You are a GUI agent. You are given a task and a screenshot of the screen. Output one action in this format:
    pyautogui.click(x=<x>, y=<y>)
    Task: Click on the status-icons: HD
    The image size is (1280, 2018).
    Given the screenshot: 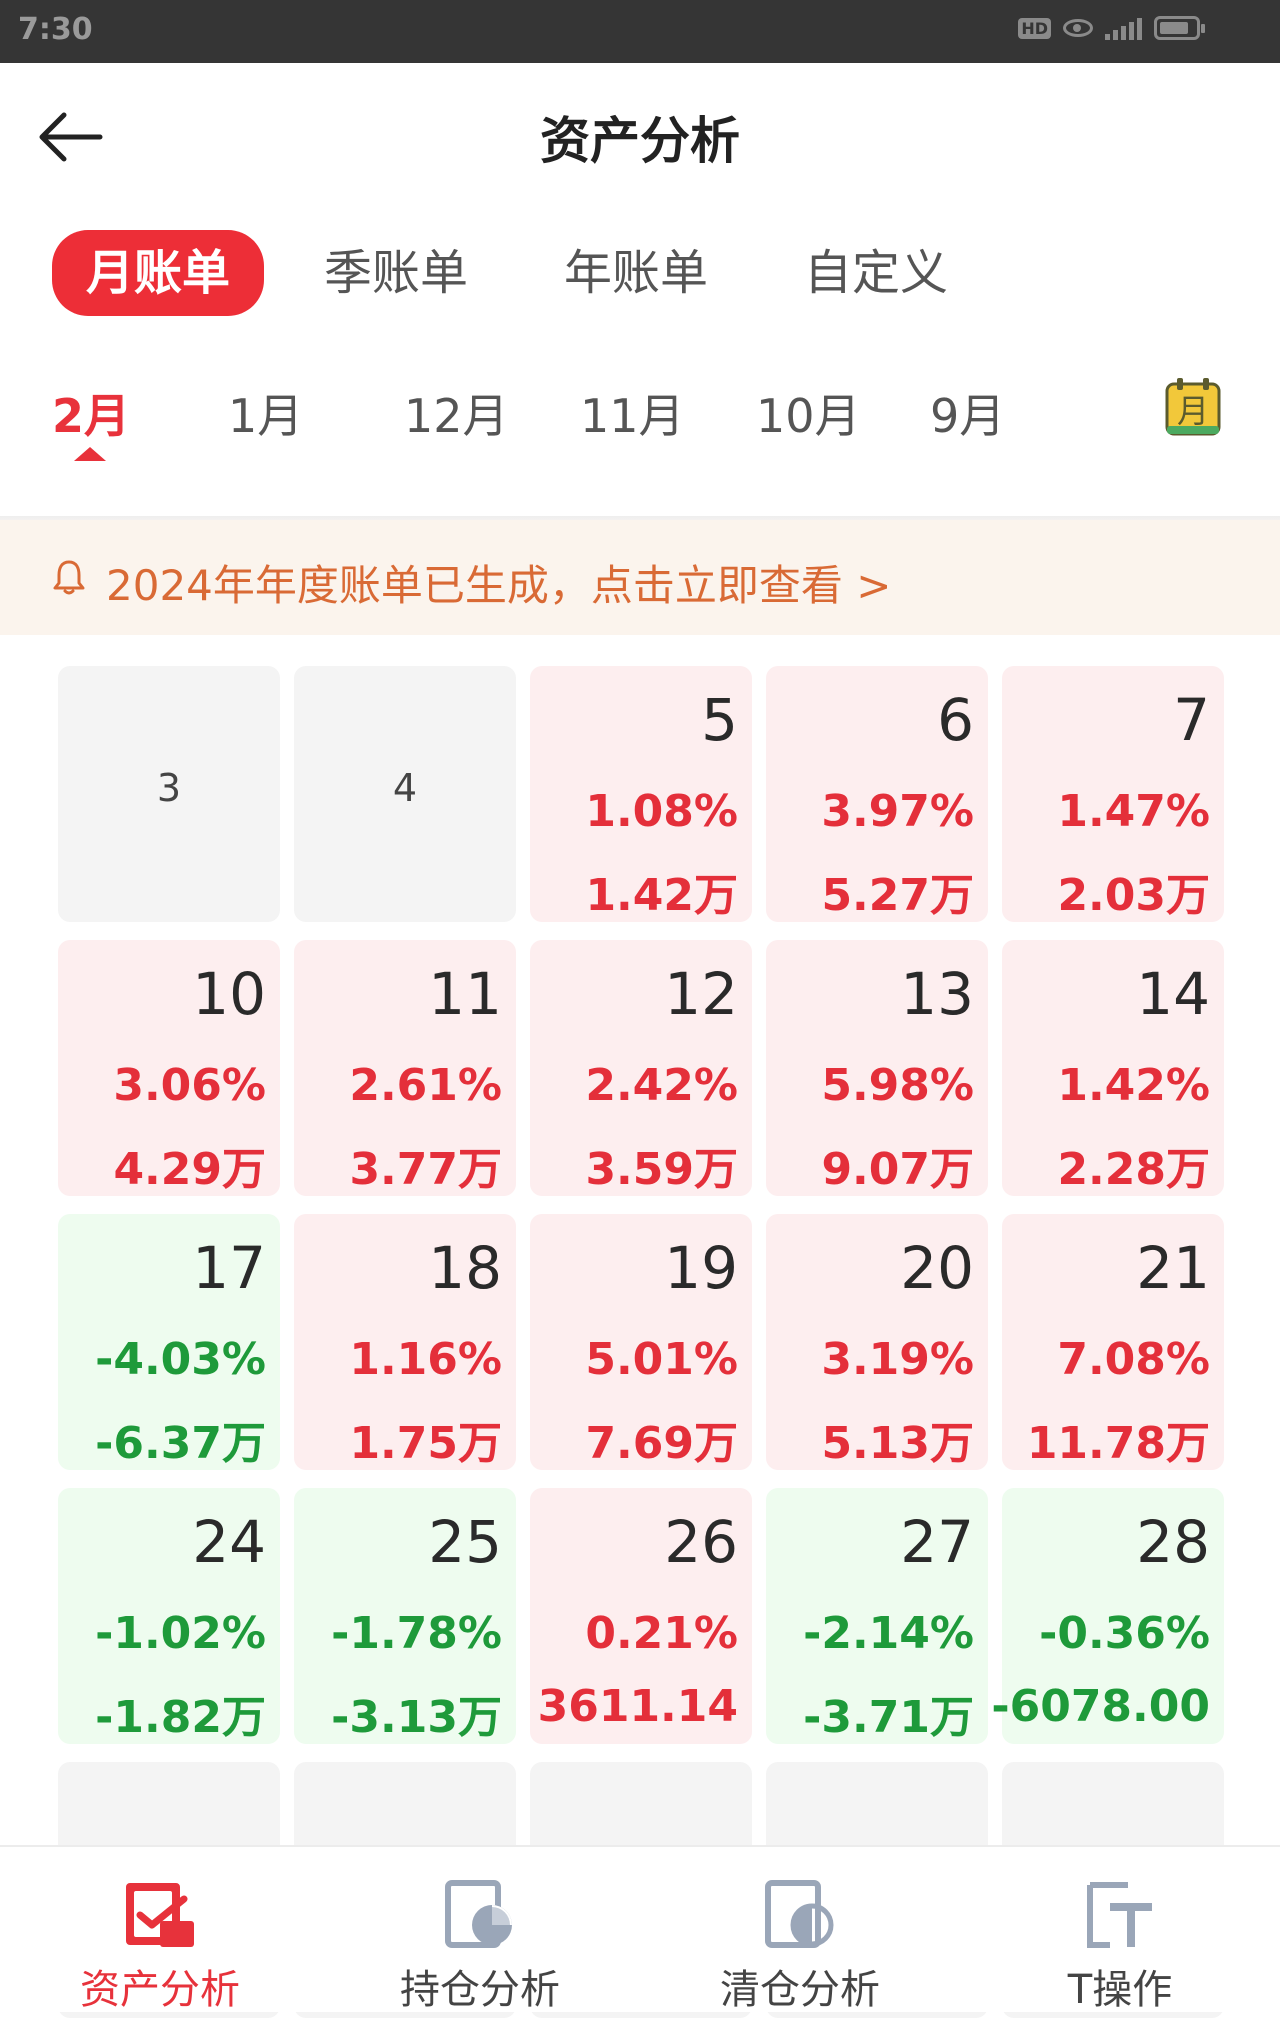 What is the action you would take?
    pyautogui.click(x=1111, y=28)
    